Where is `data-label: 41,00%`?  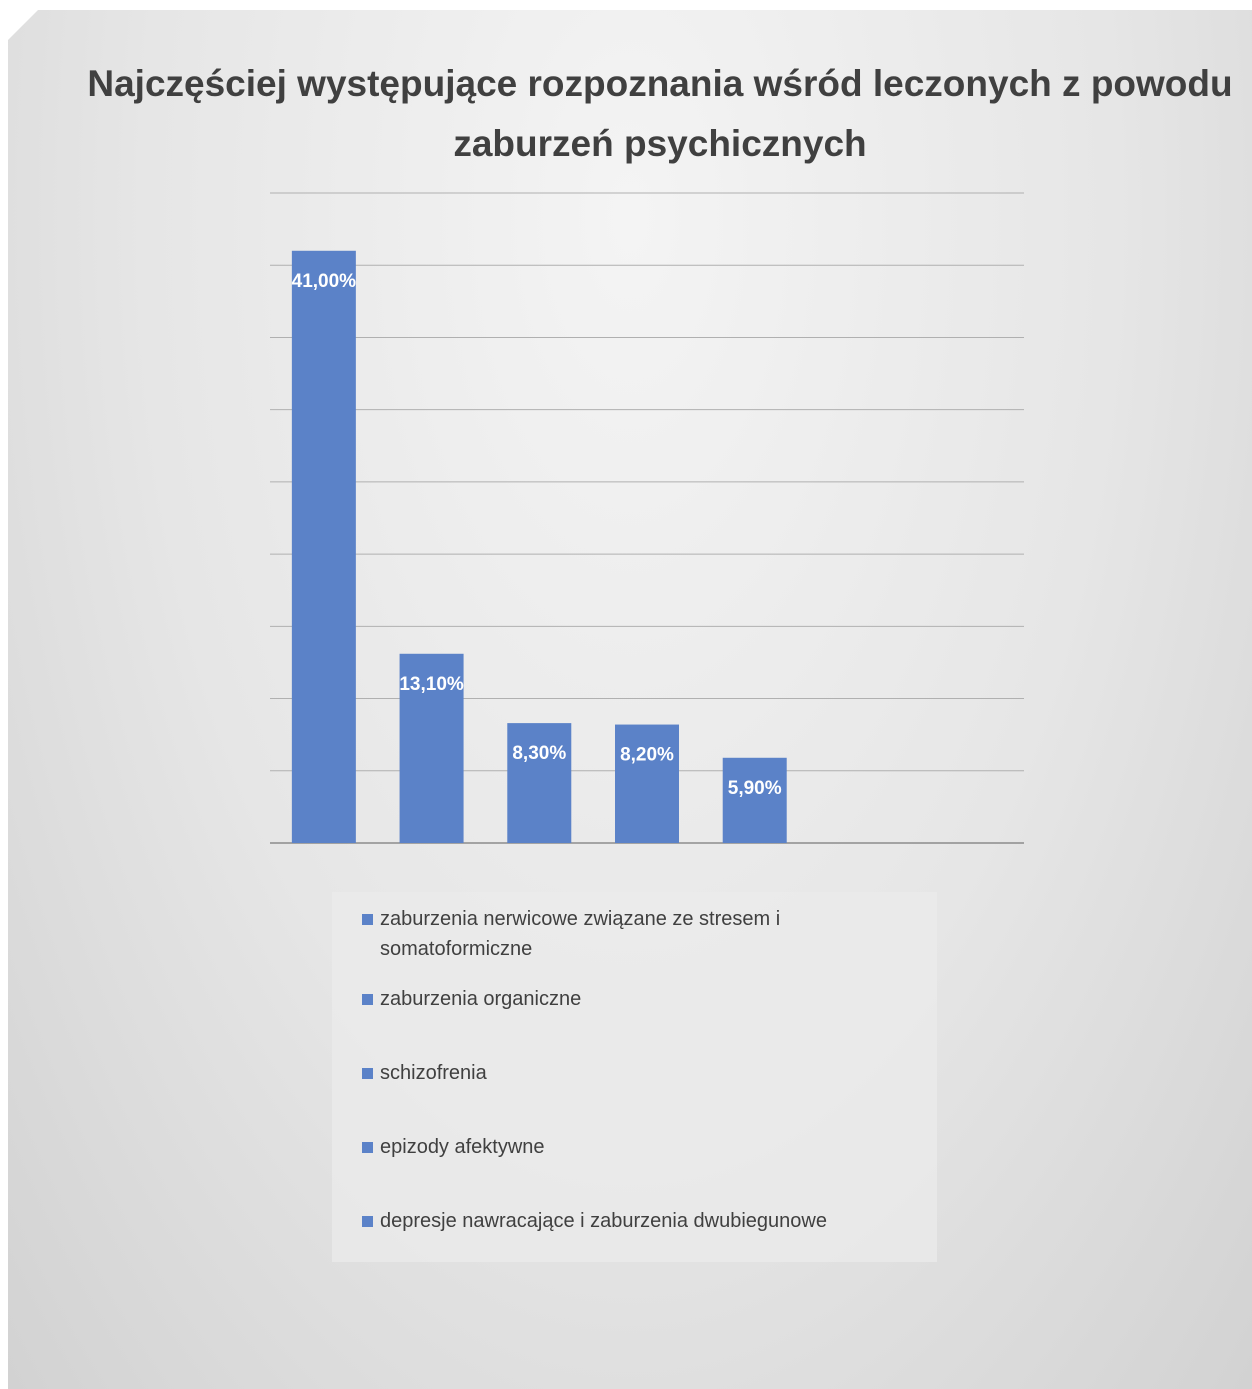
data-label: 41,00% is located at coordinates (324, 281).